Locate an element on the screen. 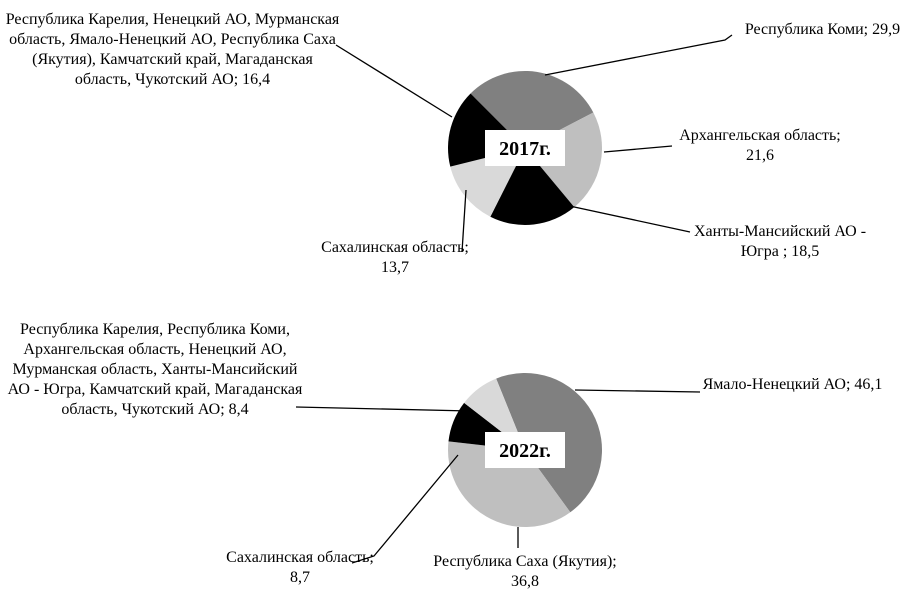 Image resolution: width=909 pixels, height=593 pixels. data-label: Ханты-Мансийский АО - Югра ; 18,5 is located at coordinates (780, 241).